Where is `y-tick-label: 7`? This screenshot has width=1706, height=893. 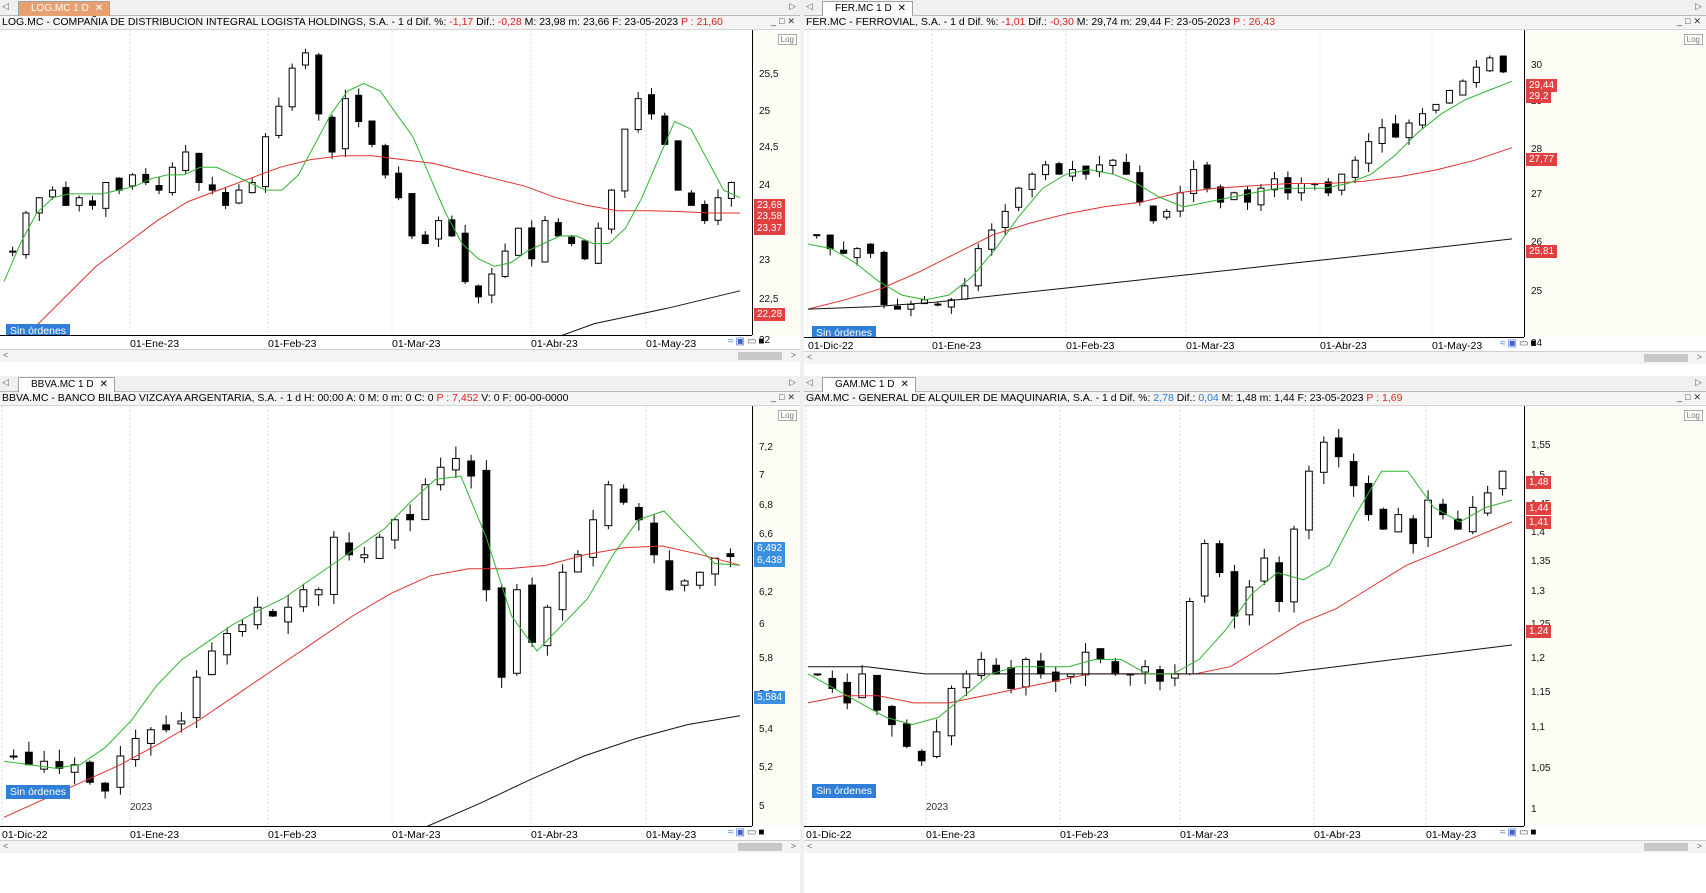
y-tick-label: 7 is located at coordinates (762, 475).